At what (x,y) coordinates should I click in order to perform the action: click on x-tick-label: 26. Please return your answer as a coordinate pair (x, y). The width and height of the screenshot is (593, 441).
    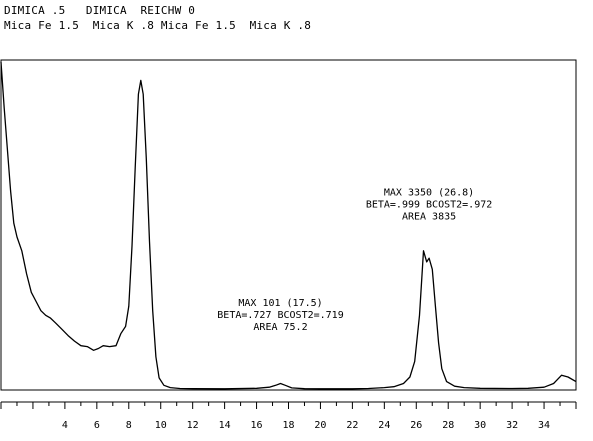
    Looking at the image, I should click on (416, 425).